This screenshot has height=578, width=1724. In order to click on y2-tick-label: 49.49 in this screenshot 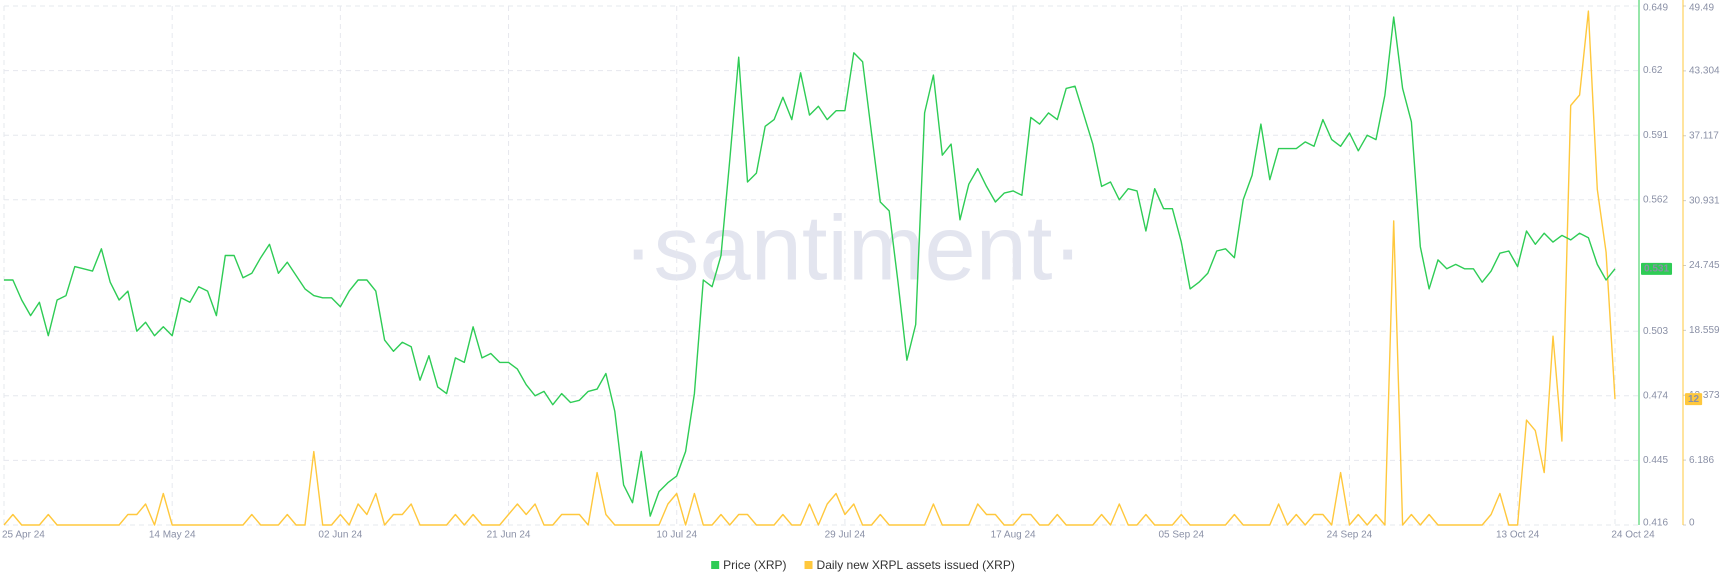, I will do `click(1701, 8)`.